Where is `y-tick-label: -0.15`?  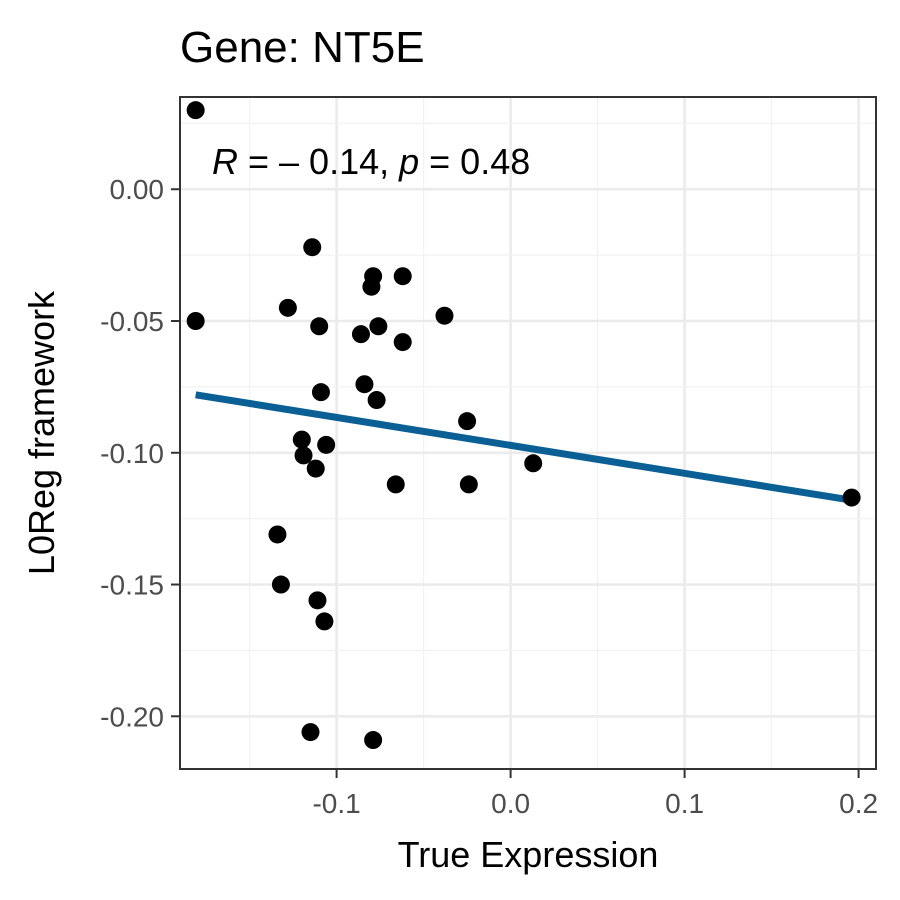 y-tick-label: -0.15 is located at coordinates (132, 585).